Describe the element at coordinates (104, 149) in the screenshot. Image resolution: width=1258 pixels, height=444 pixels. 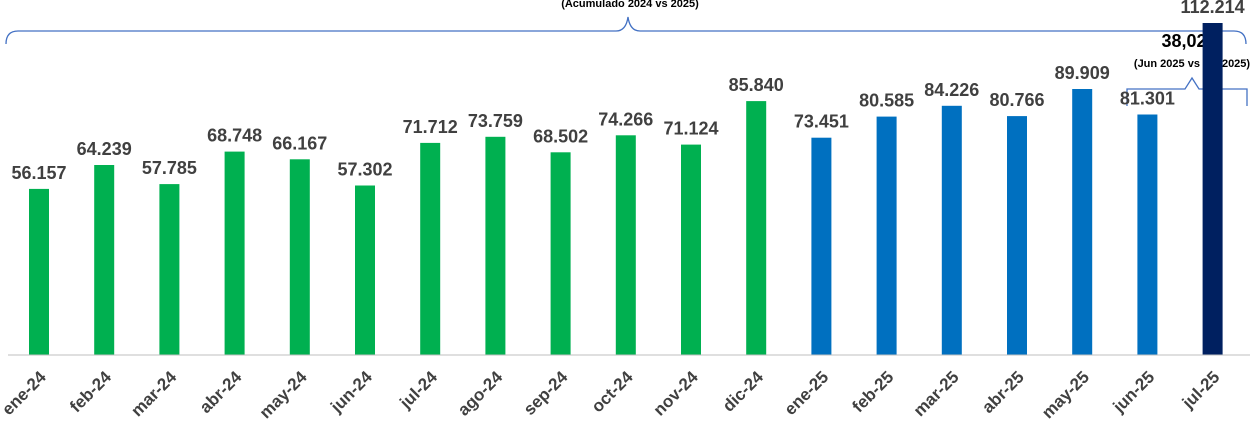
I see `value-label-feb-24: 64.239` at that location.